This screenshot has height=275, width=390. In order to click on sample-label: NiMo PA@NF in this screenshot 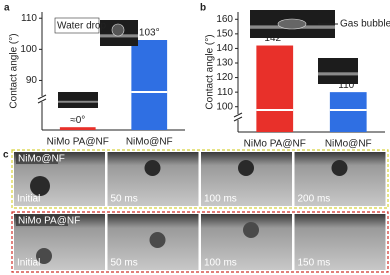, I will do `click(49, 221)`.